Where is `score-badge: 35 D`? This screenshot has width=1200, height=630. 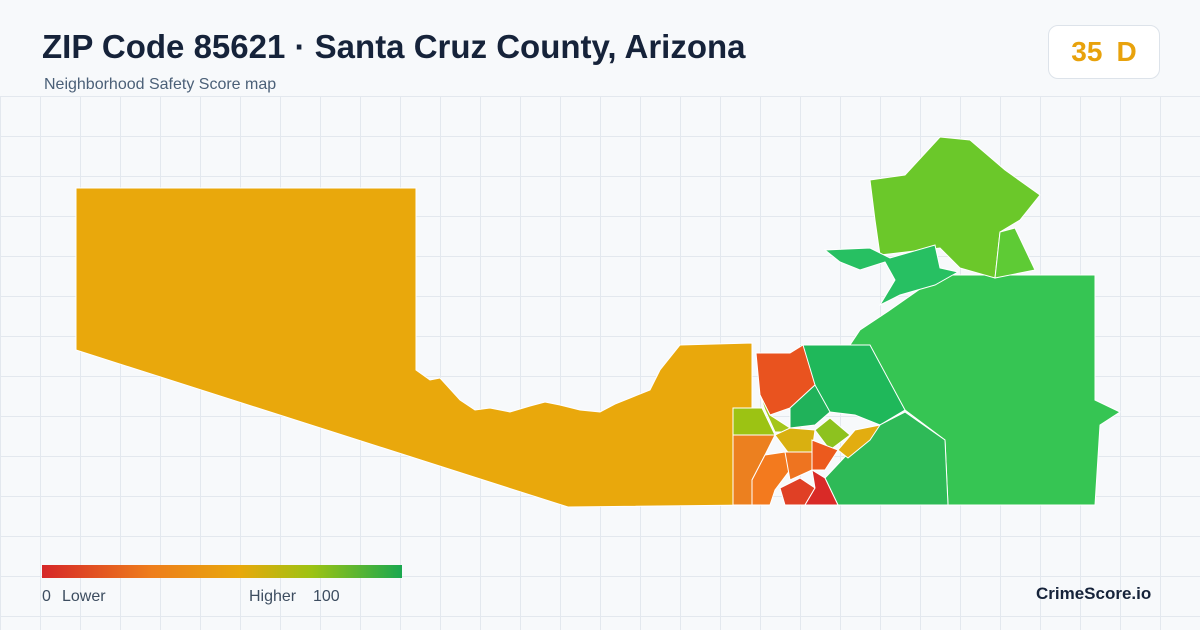
score-badge: 35 D is located at coordinates (1104, 52).